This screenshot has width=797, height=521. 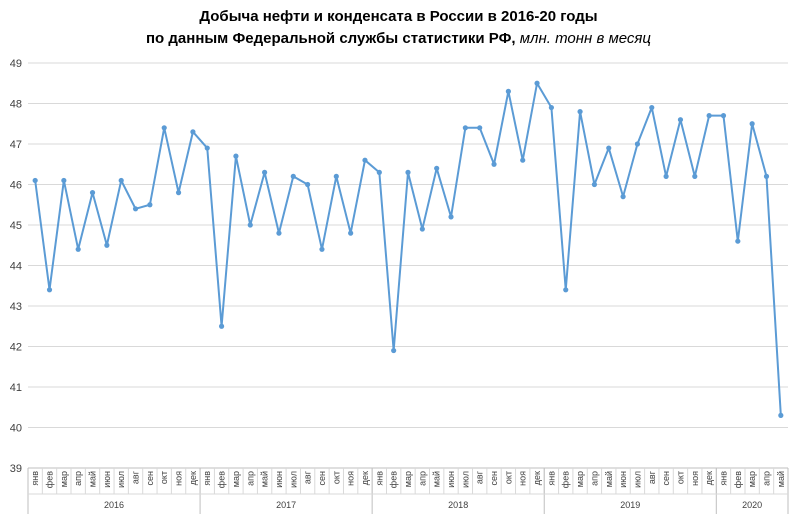 What do you see at coordinates (16, 388) in the screenshot?
I see `y-tick-label: 41` at bounding box center [16, 388].